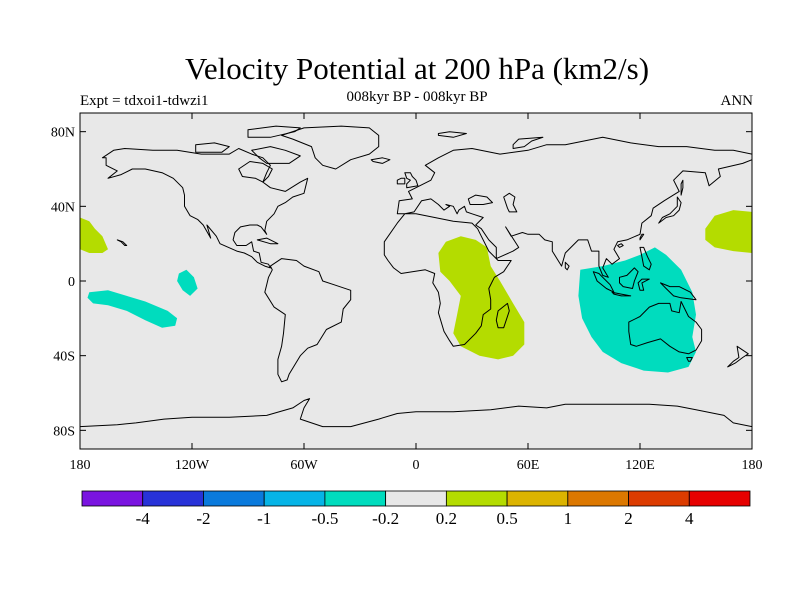  Describe the element at coordinates (212, 147) in the screenshot. I see `coastline-victoria-island` at that location.